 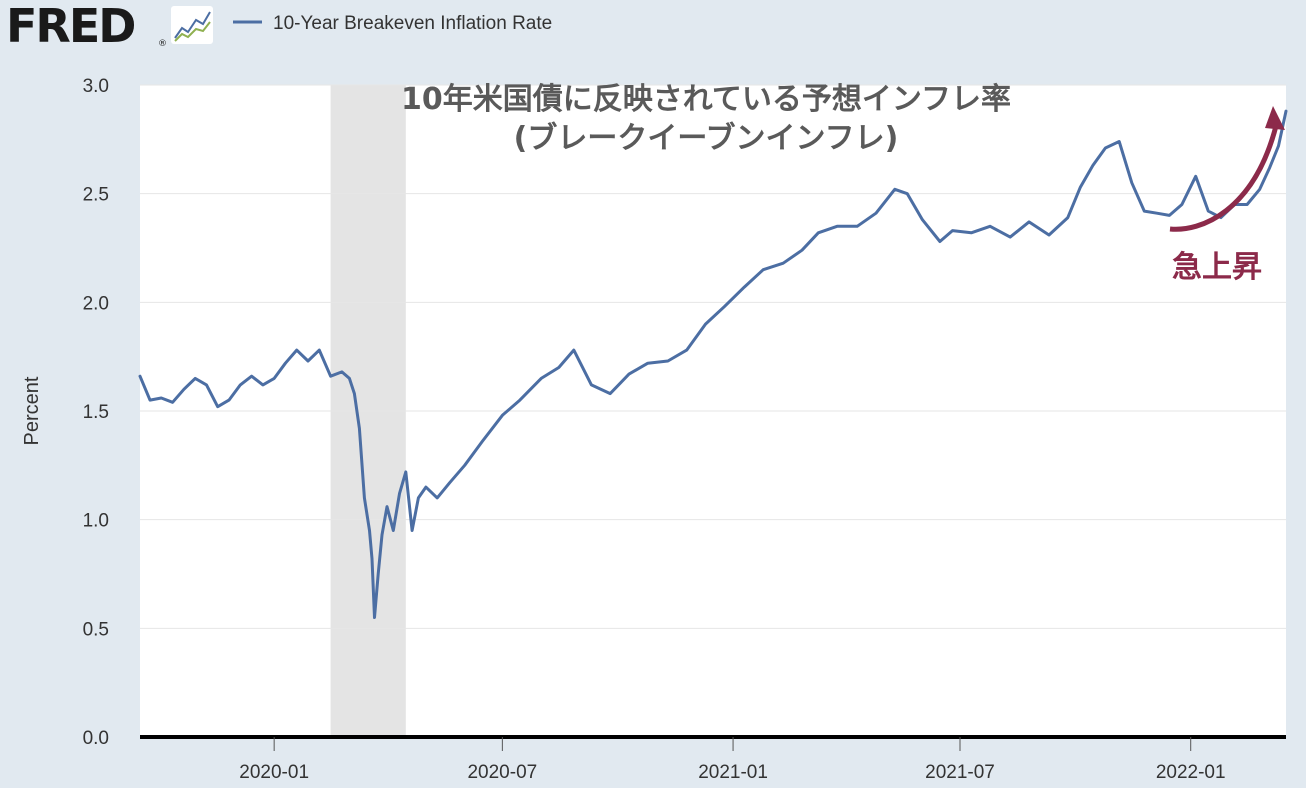 What do you see at coordinates (1191, 772) in the screenshot?
I see `x-tick-label: 2022-01` at bounding box center [1191, 772].